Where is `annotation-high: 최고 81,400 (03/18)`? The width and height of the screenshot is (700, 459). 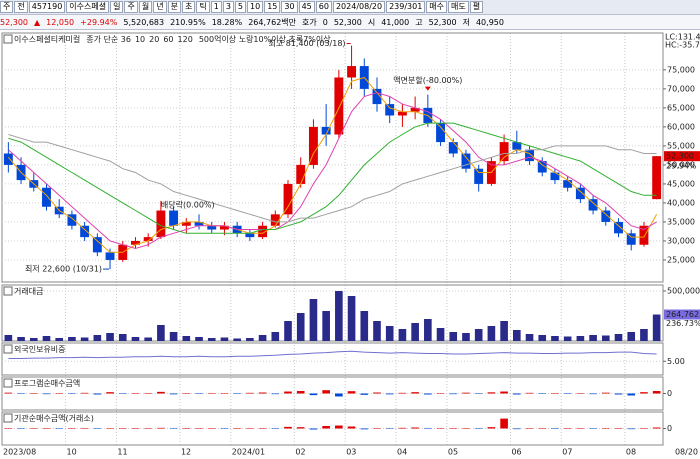 annotation-high: 최고 81,400 (03/18) is located at coordinates (306, 43).